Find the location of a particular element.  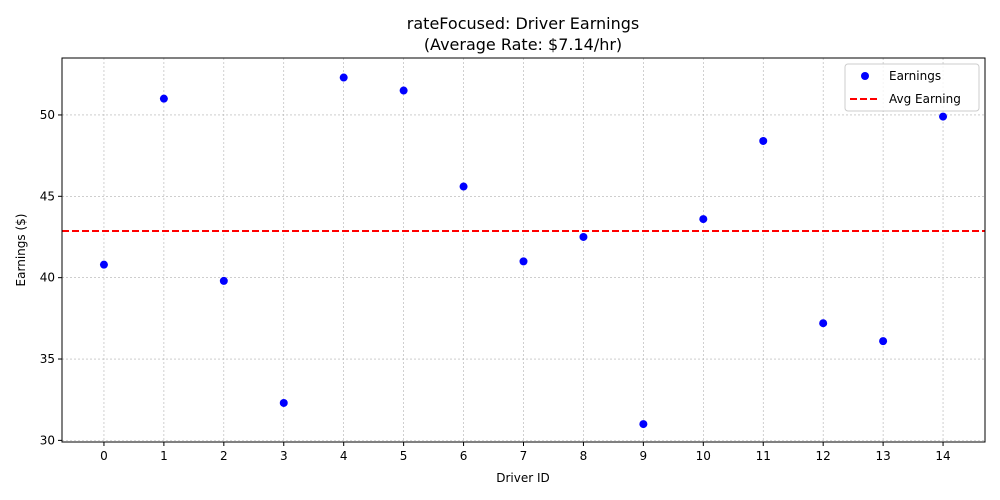

y-axis-ticks: 30 35 40 45 50 is located at coordinates (51, 277).